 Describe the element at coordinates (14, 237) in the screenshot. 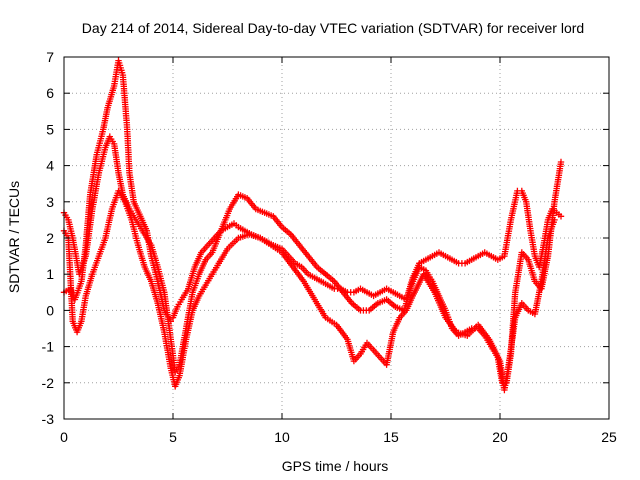

I see `y-axis-label: SDTVAR / TECUs` at that location.